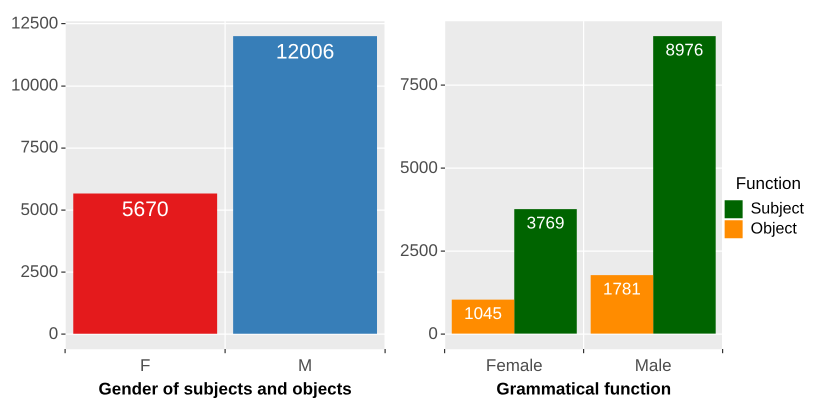 Image resolution: width=830 pixels, height=410 pixels. What do you see at coordinates (584, 388) in the screenshot?
I see `x-axis-title: Grammatical function` at bounding box center [584, 388].